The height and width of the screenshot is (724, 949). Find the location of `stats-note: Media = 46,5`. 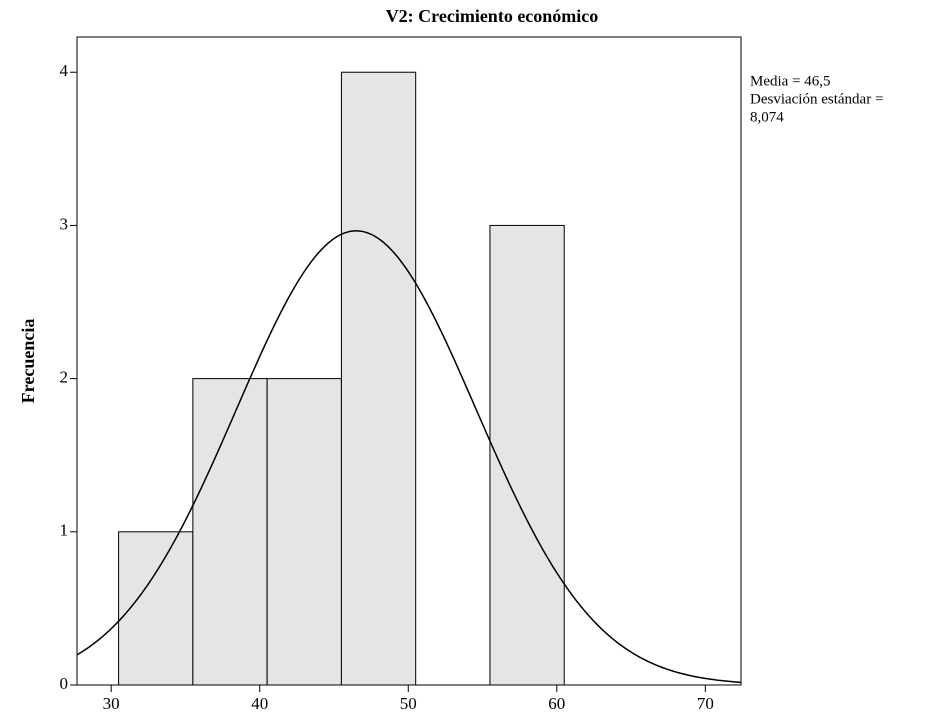

stats-note: Media = 46,5 is located at coordinates (790, 81).